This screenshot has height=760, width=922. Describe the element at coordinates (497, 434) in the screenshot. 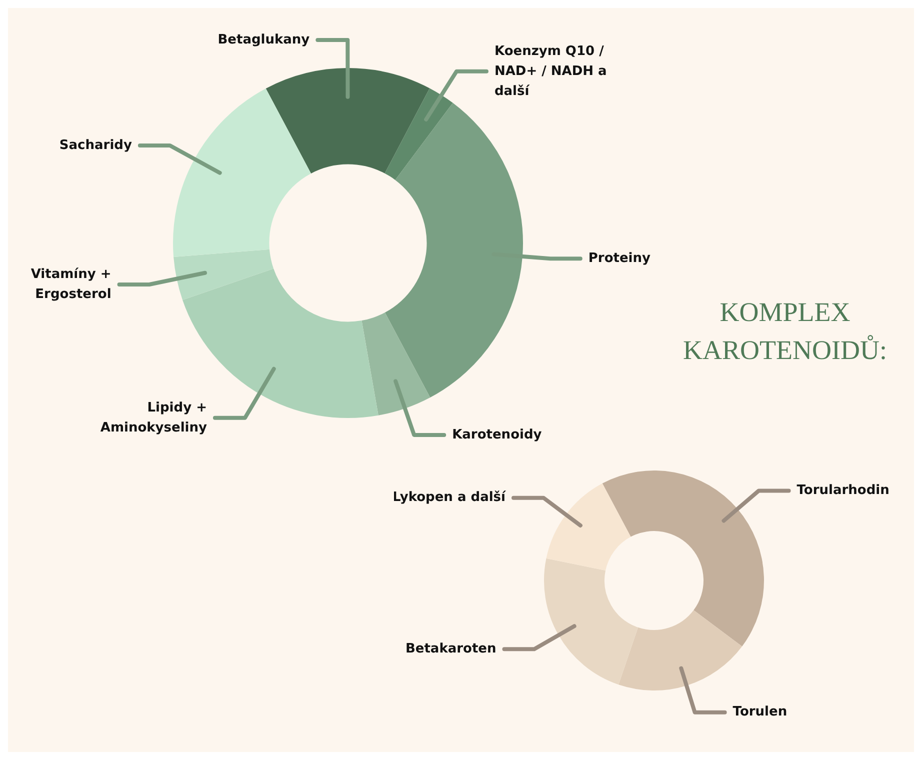

I see `slice-label: Karotenoidy` at that location.